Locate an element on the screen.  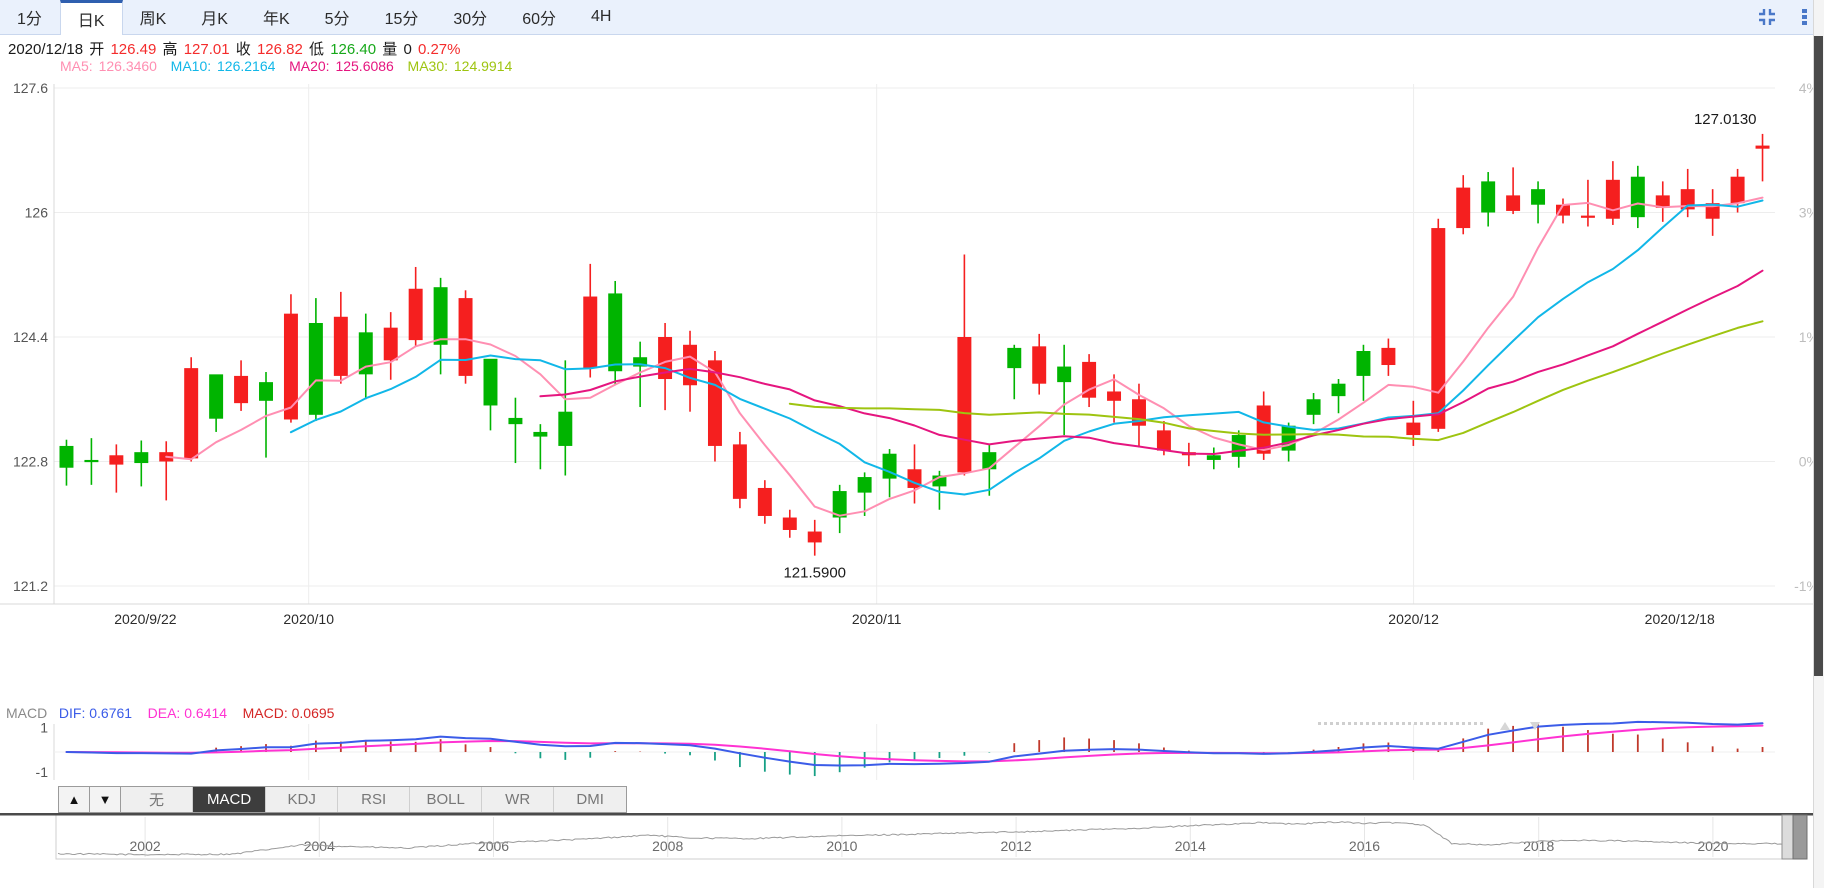
price-axis-label: 127.6 is located at coordinates (30, 88).